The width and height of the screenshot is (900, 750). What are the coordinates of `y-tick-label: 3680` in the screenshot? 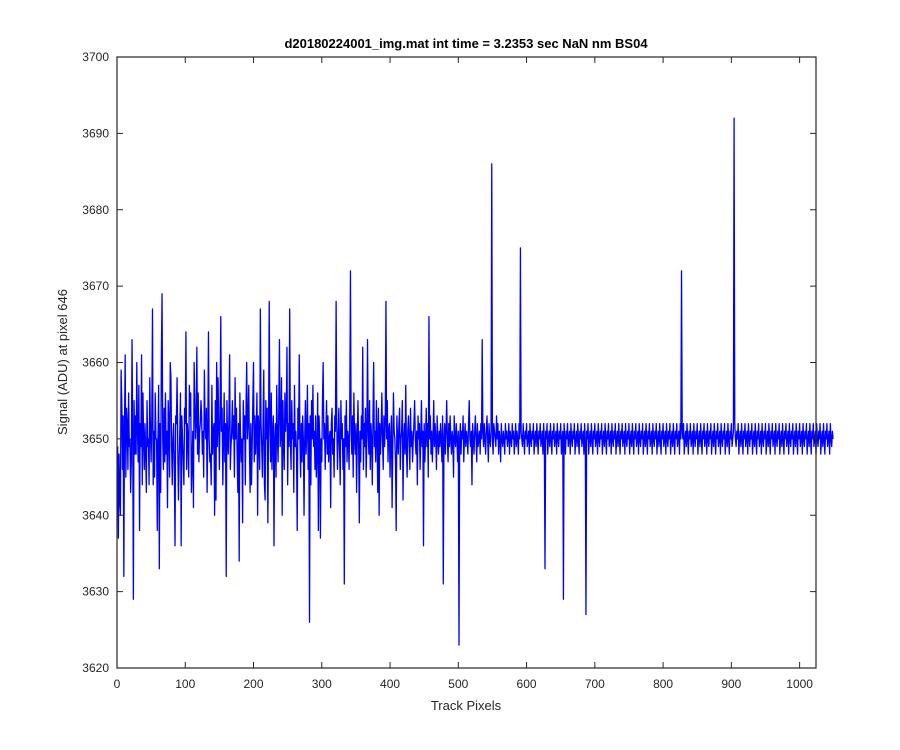 It's located at (95, 210).